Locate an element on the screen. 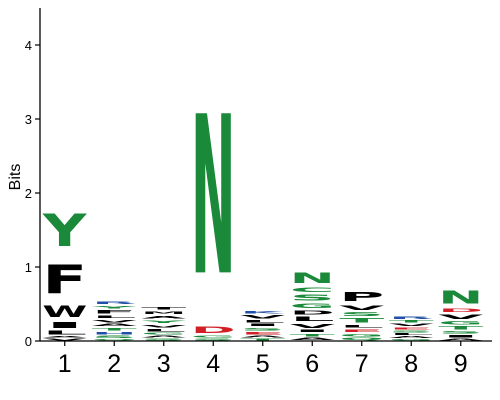 The width and height of the screenshot is (500, 400). x-tick-label: 8 is located at coordinates (411, 364).